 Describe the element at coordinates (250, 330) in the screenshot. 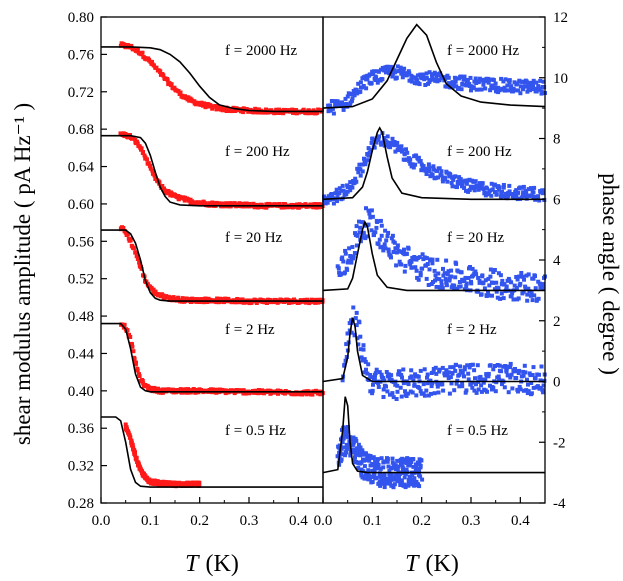

I see `left-series-label-2hz: f = 2 Hz` at that location.